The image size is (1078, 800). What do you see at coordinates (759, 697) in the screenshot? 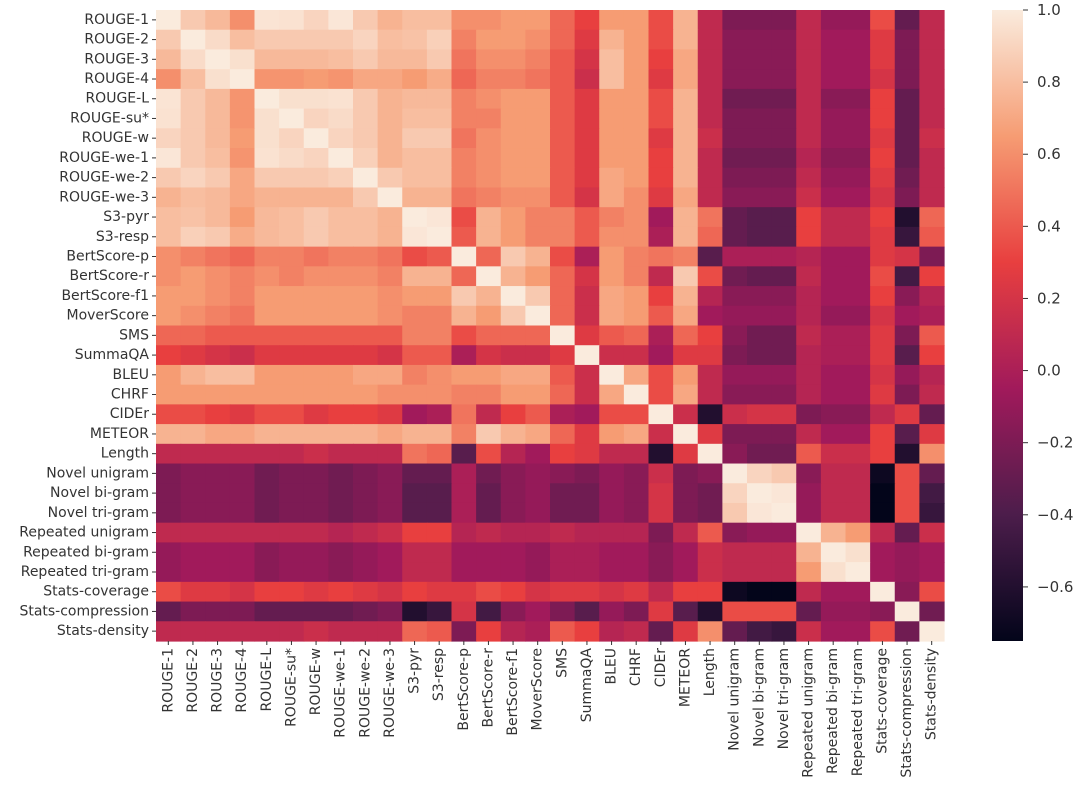
I see `x-tick-label: Novel bi-gram` at bounding box center [759, 697].